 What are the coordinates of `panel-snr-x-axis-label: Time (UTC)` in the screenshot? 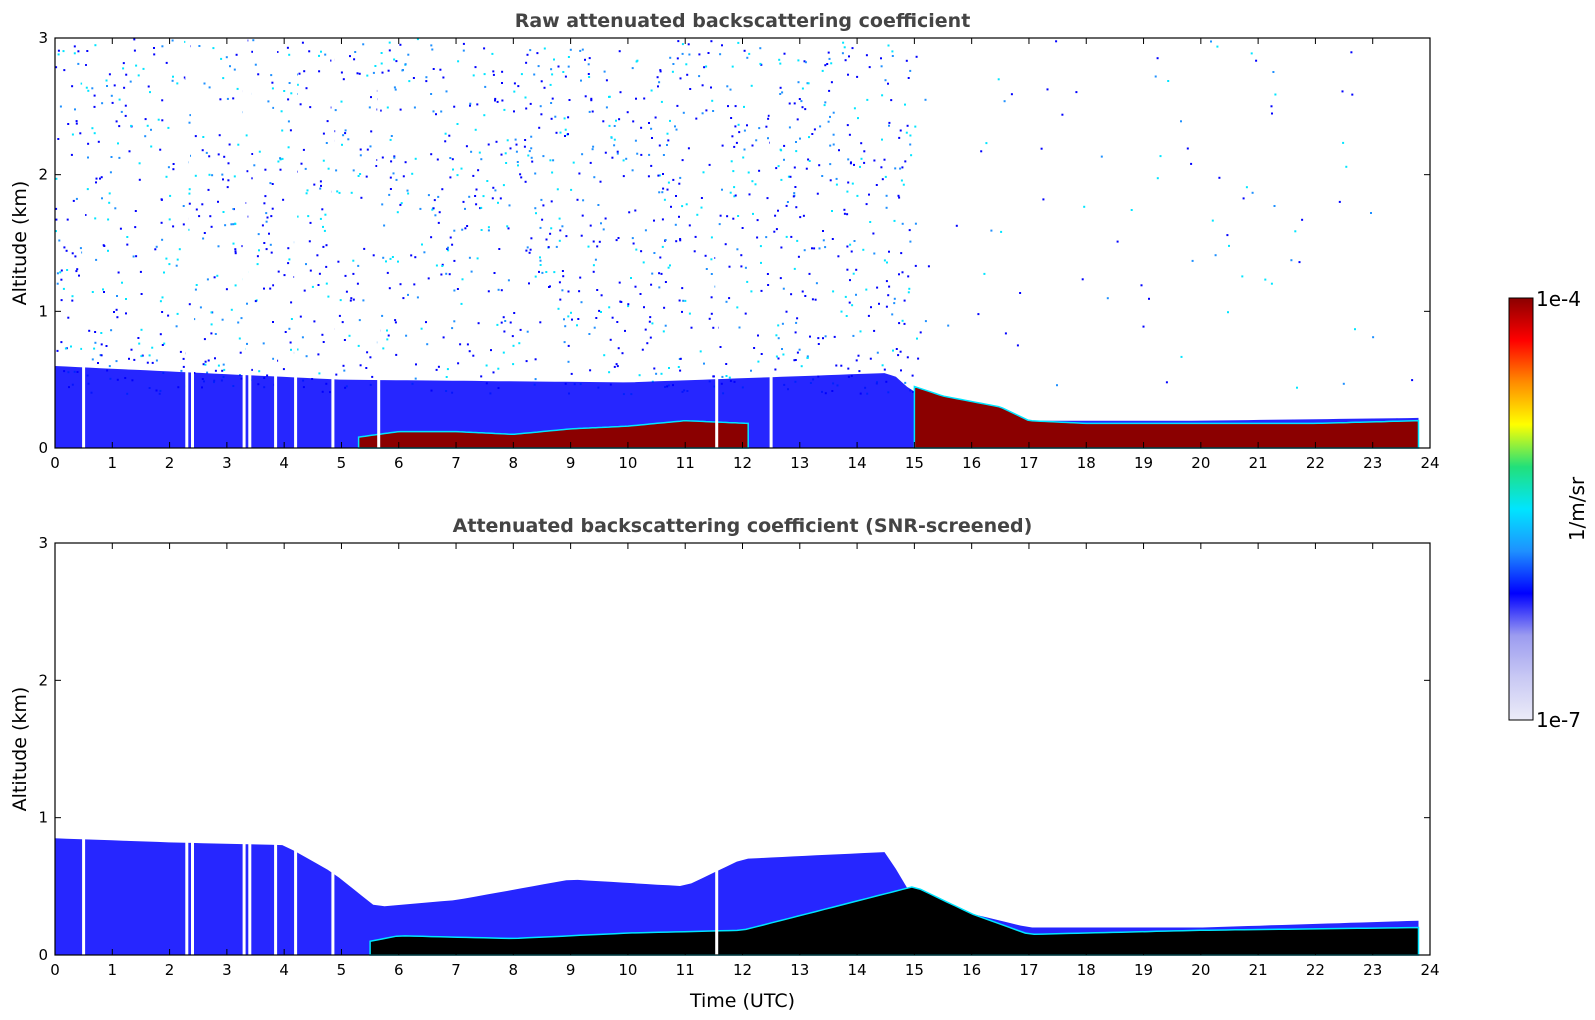 It's located at (742, 1001).